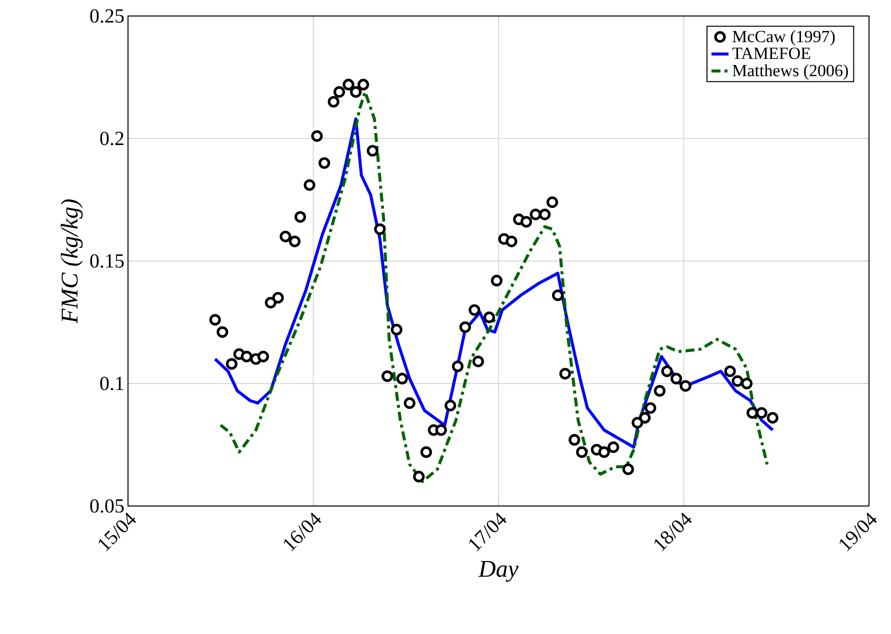 The height and width of the screenshot is (634, 891). What do you see at coordinates (790, 72) in the screenshot?
I see `legend-label: Matthews (2006)` at bounding box center [790, 72].